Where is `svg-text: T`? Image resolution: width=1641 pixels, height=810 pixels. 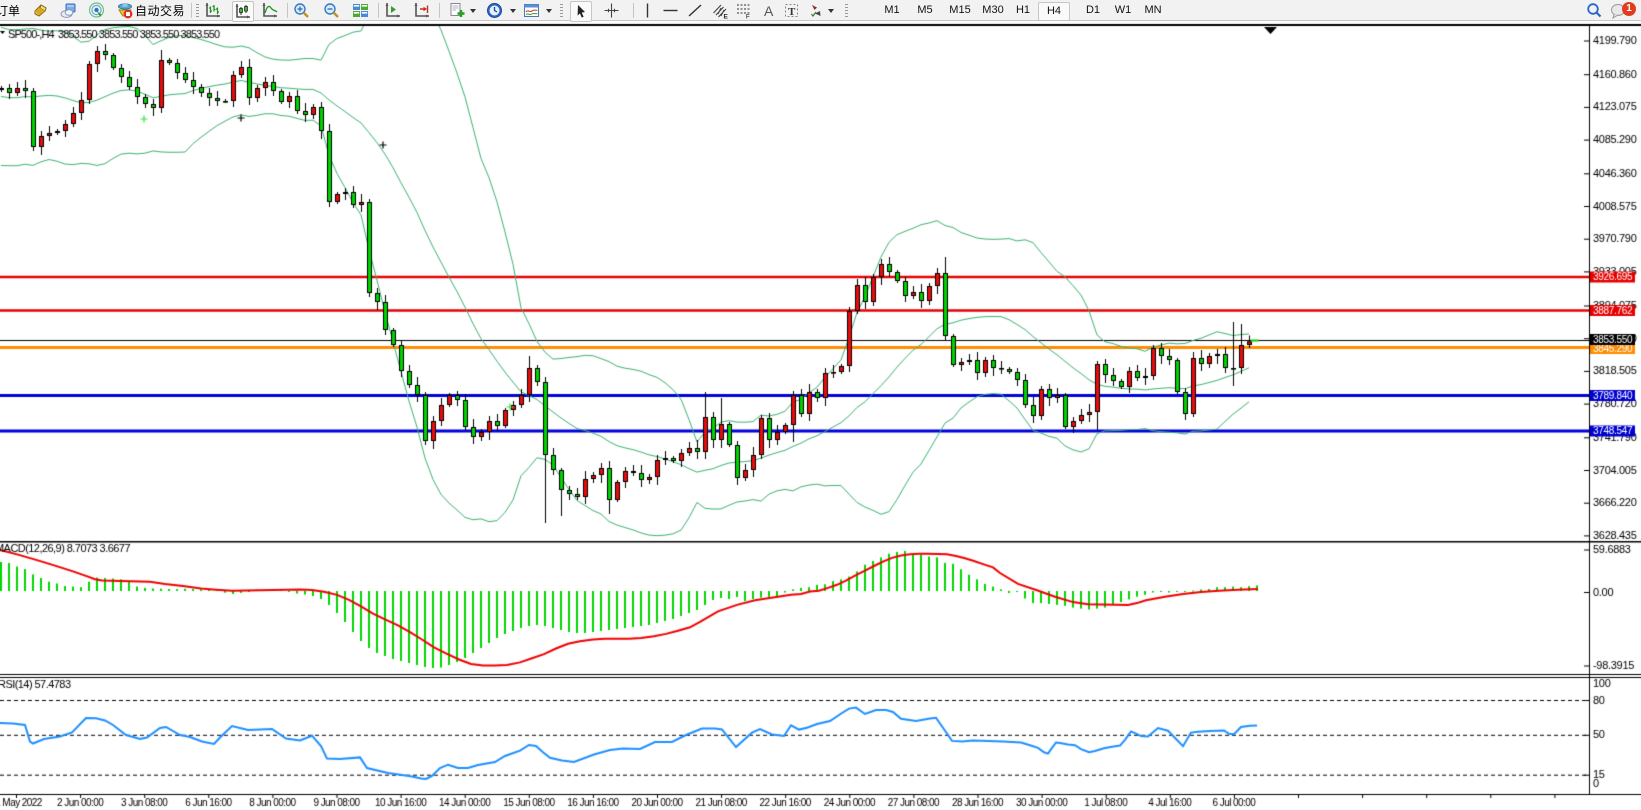
svg-text: T is located at coordinates (792, 12).